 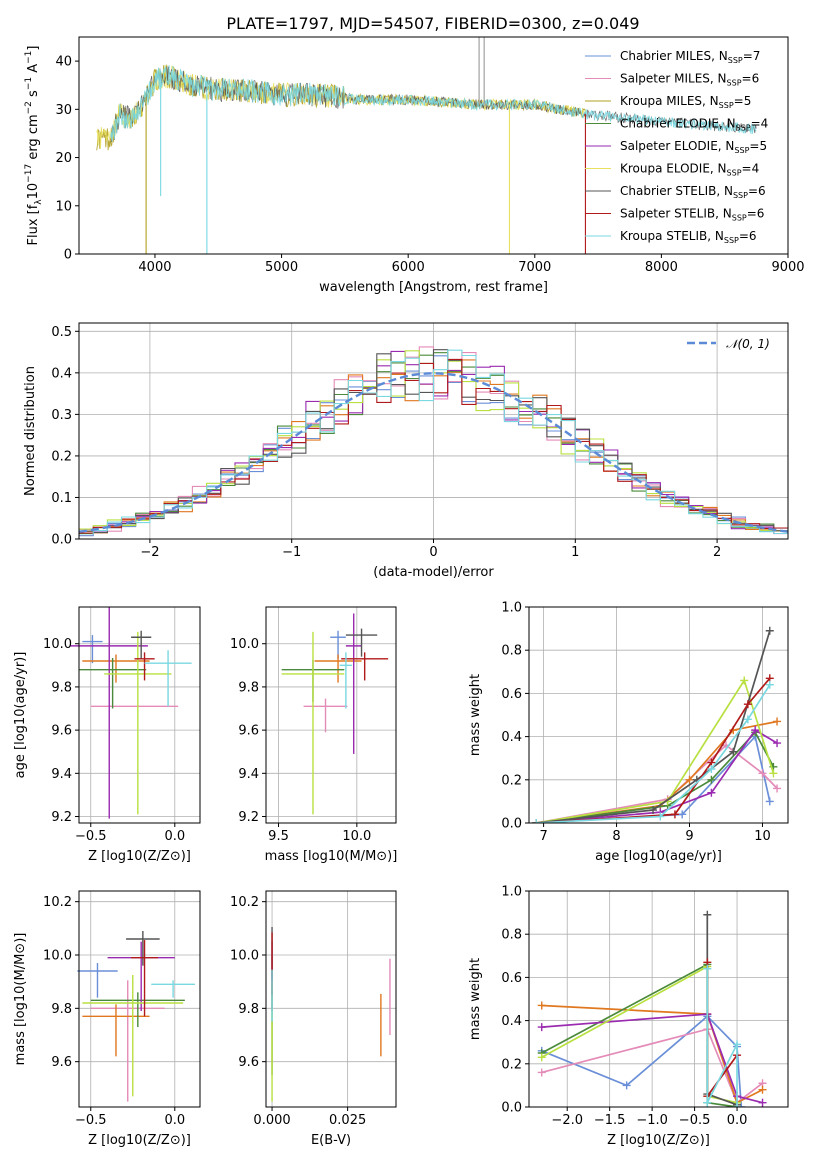 I want to click on y-tick-label: 0.4, so click(x=511, y=737).